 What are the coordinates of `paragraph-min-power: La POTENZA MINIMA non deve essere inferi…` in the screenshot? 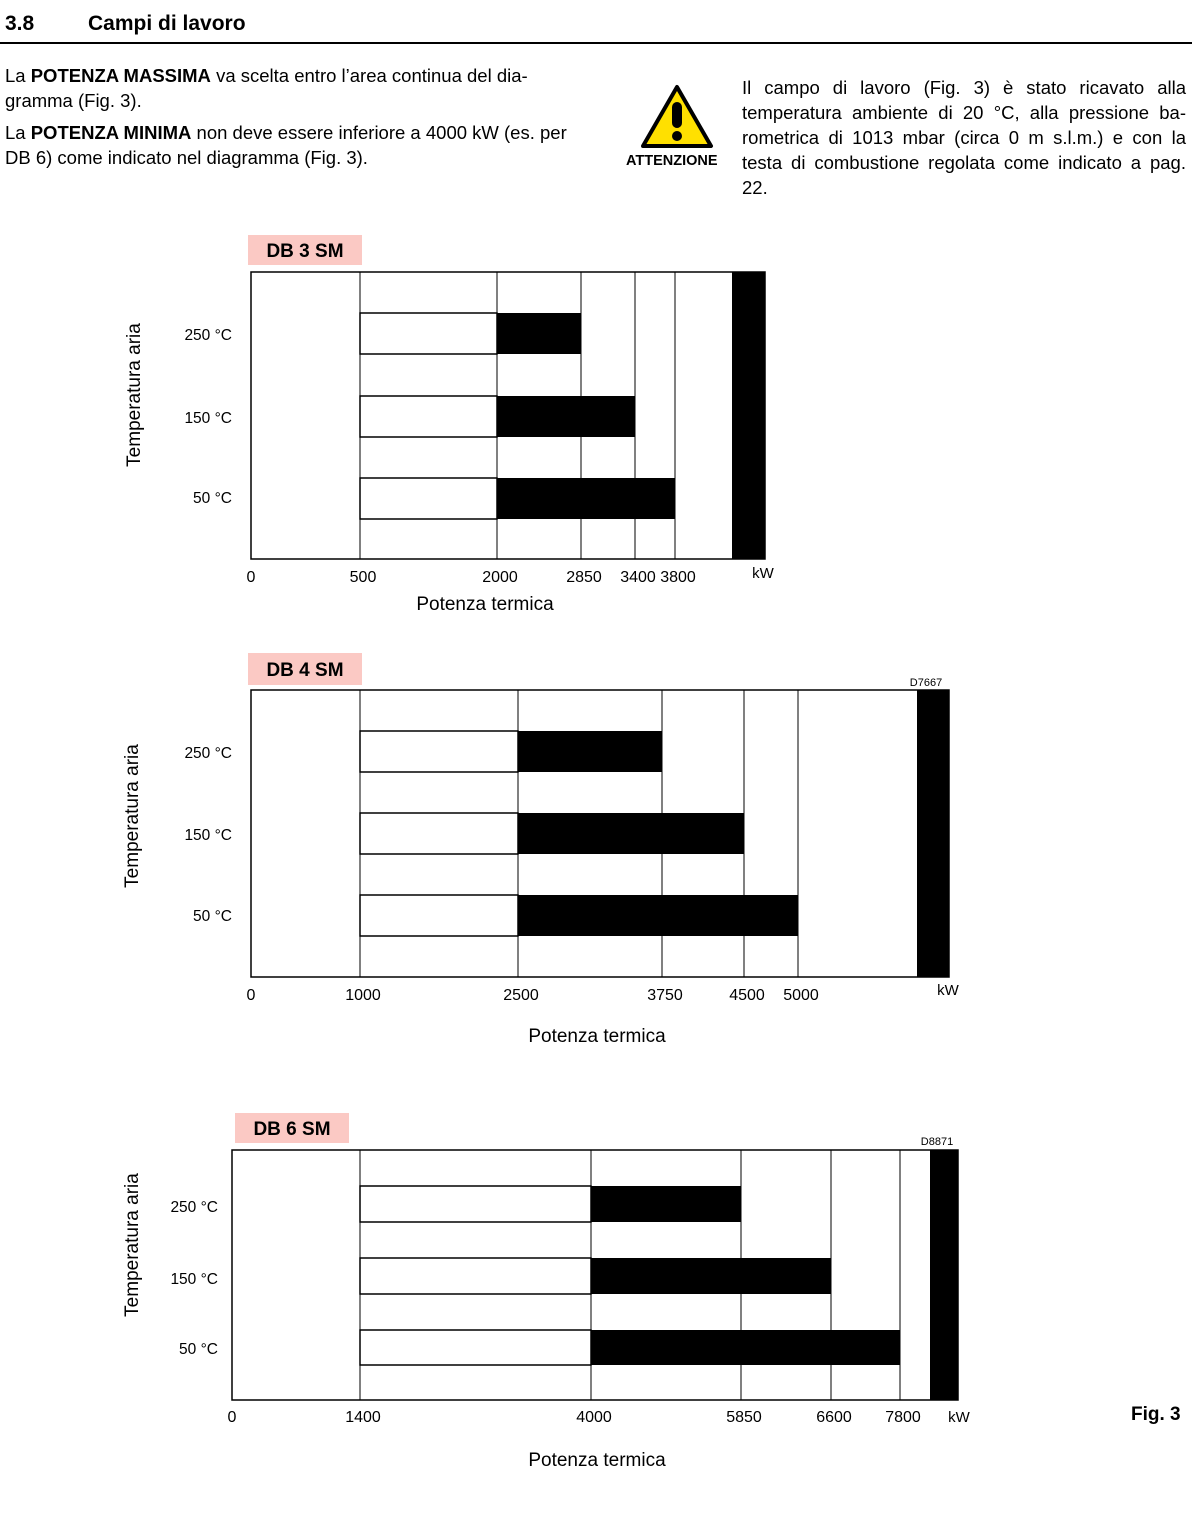 It's located at (300, 145).